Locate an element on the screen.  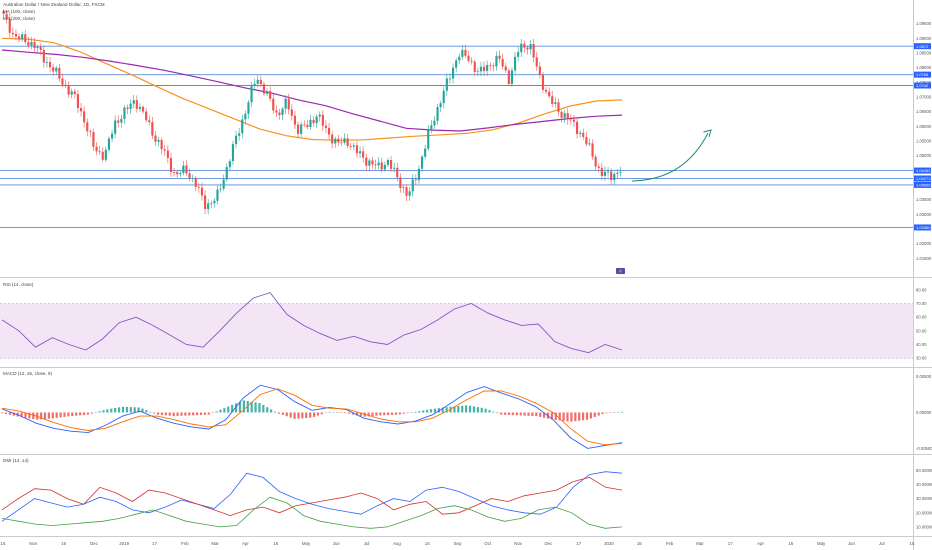
ma200-legend: MA (200, close) is located at coordinates (19, 18).